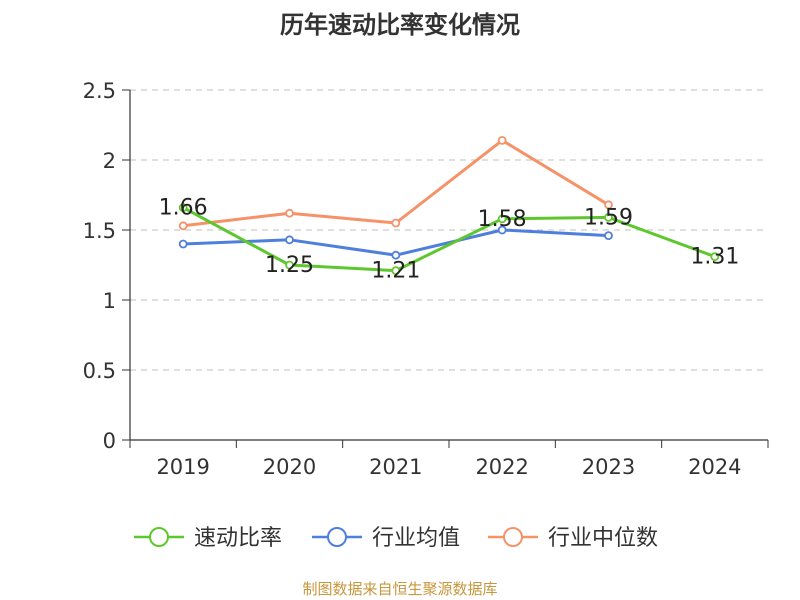 The height and width of the screenshot is (600, 800). What do you see at coordinates (99, 91) in the screenshot?
I see `y-tick-label: 2.5` at bounding box center [99, 91].